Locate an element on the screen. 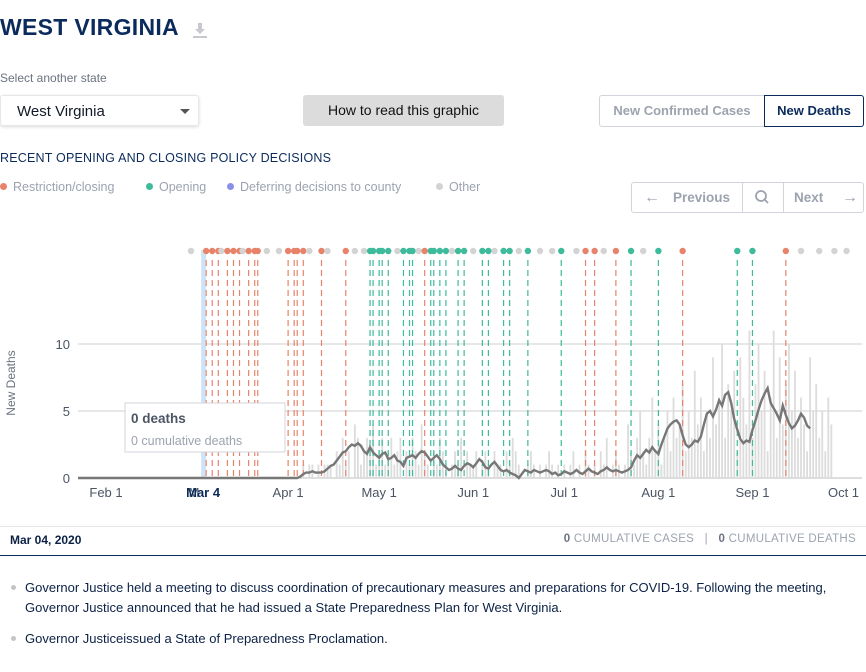  tooltip-cumulative: 0 cumulative deaths is located at coordinates (186, 441).